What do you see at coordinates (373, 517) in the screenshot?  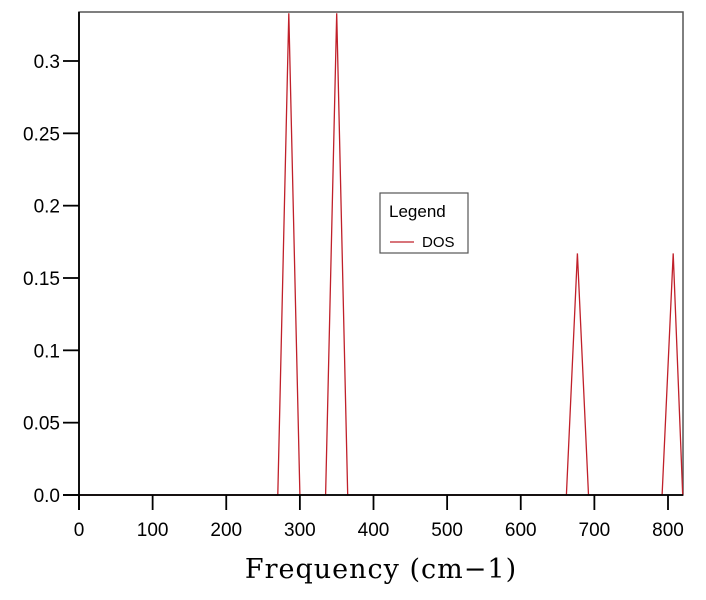 I see `x-axis: 0 100 200 300 400 500 600 700 800` at bounding box center [373, 517].